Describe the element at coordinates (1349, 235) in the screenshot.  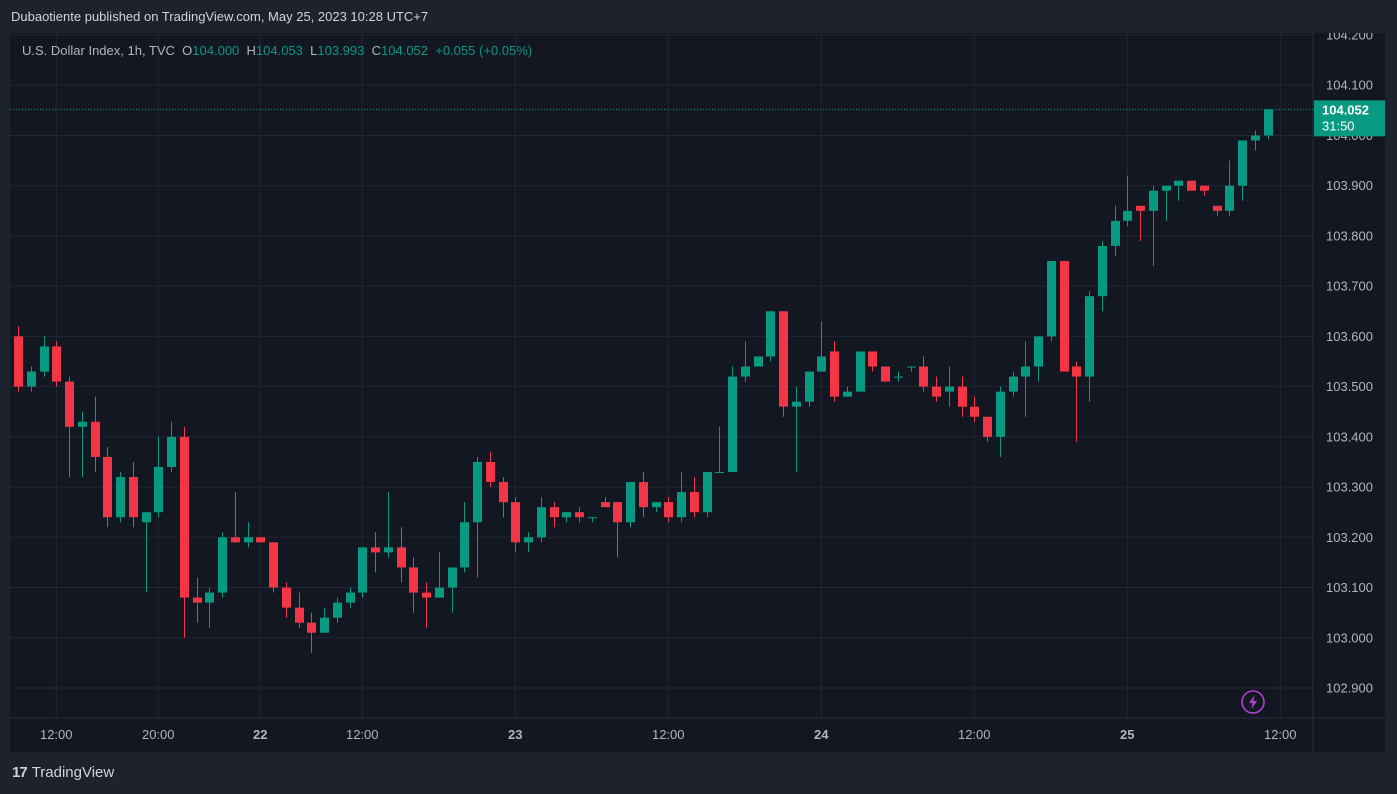
I see `y-tick-label: 103.800` at that location.